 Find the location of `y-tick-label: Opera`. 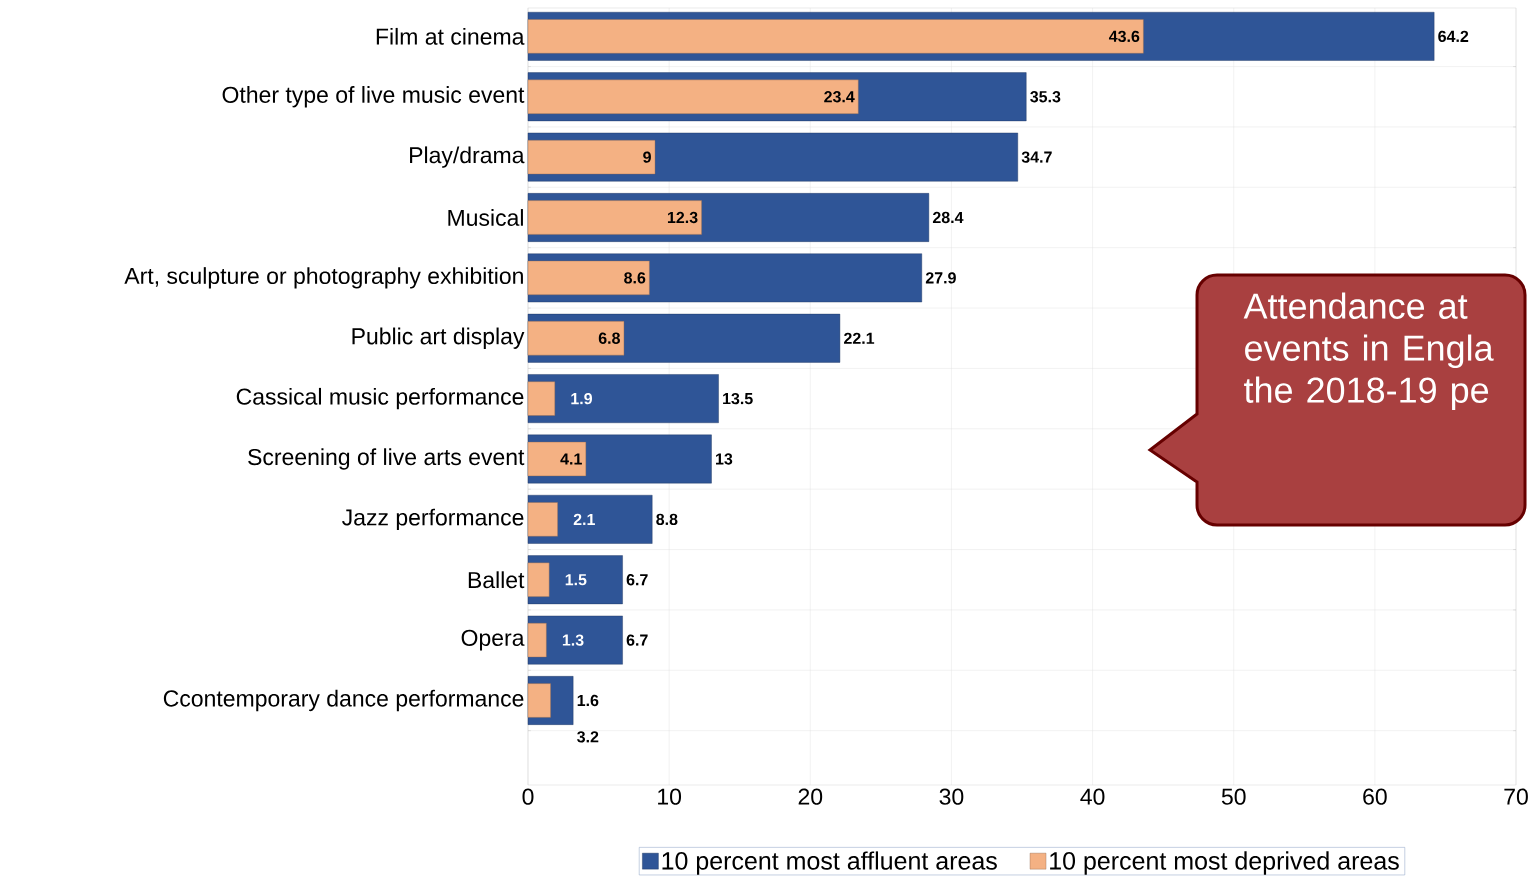

y-tick-label: Opera is located at coordinates (493, 640).